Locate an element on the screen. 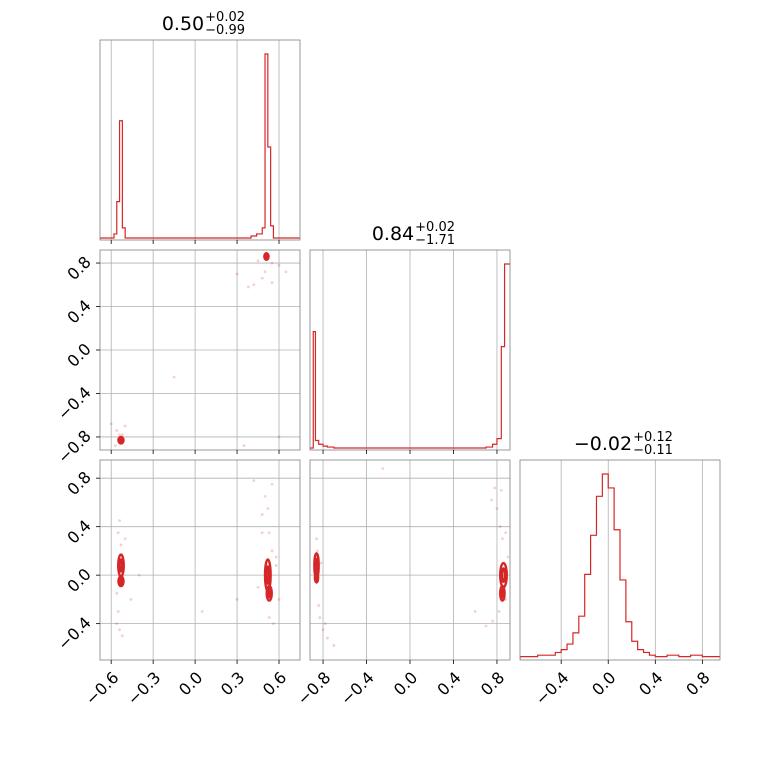 This screenshot has height=760, width=760. title-value: 0.50 is located at coordinates (183, 24).